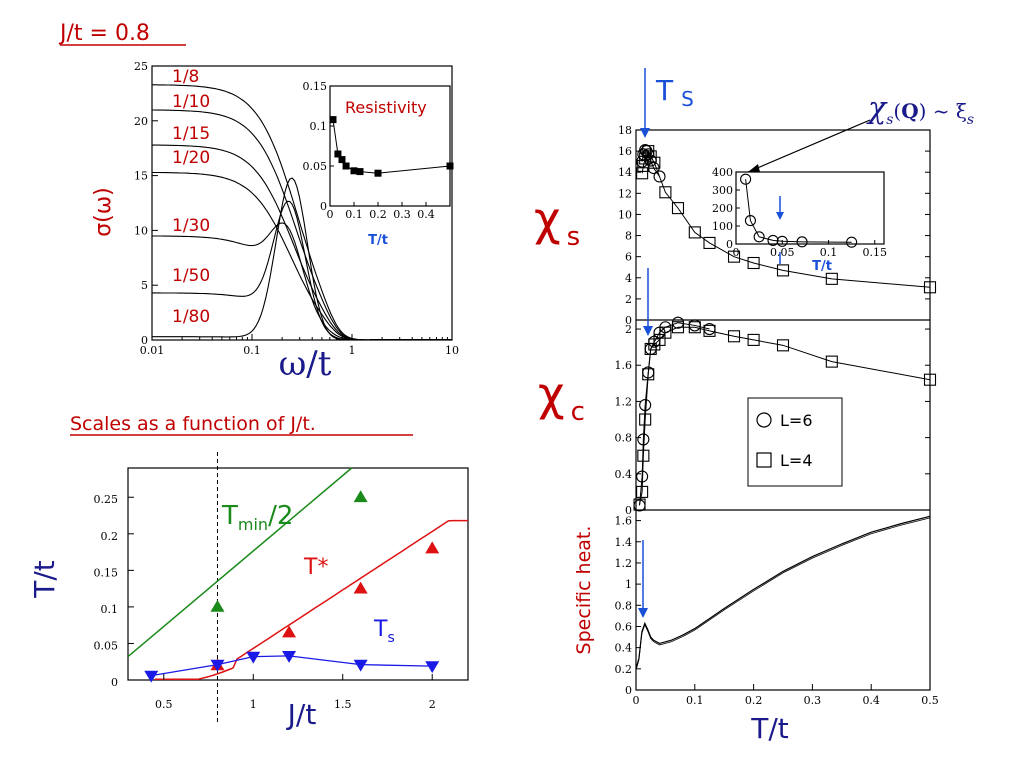  What do you see at coordinates (301, 714) in the screenshot?
I see `scales-x-label: J/t` at bounding box center [301, 714].